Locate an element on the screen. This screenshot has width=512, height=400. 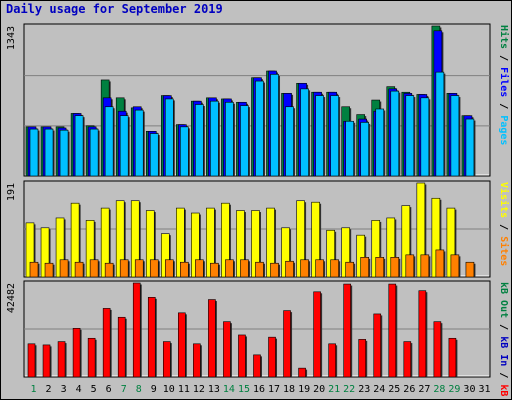
panel-0-legend-part-2: Files is located at coordinates (504, 82).